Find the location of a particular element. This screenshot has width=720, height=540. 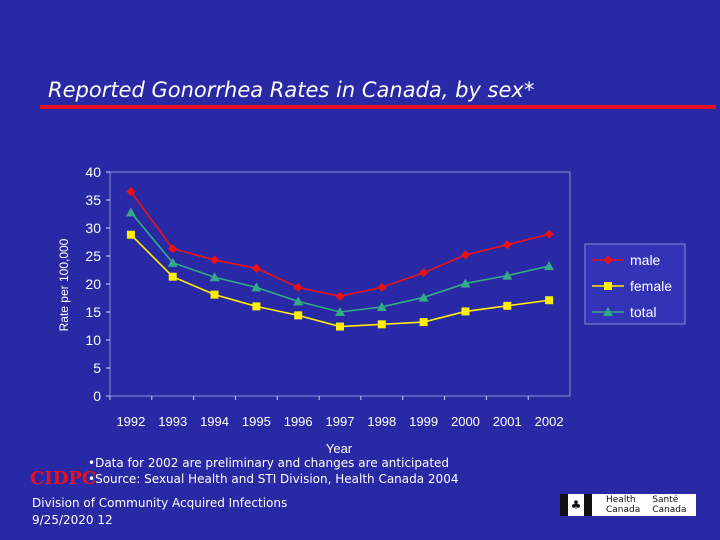

y-tick-label: 25 is located at coordinates (93, 256).